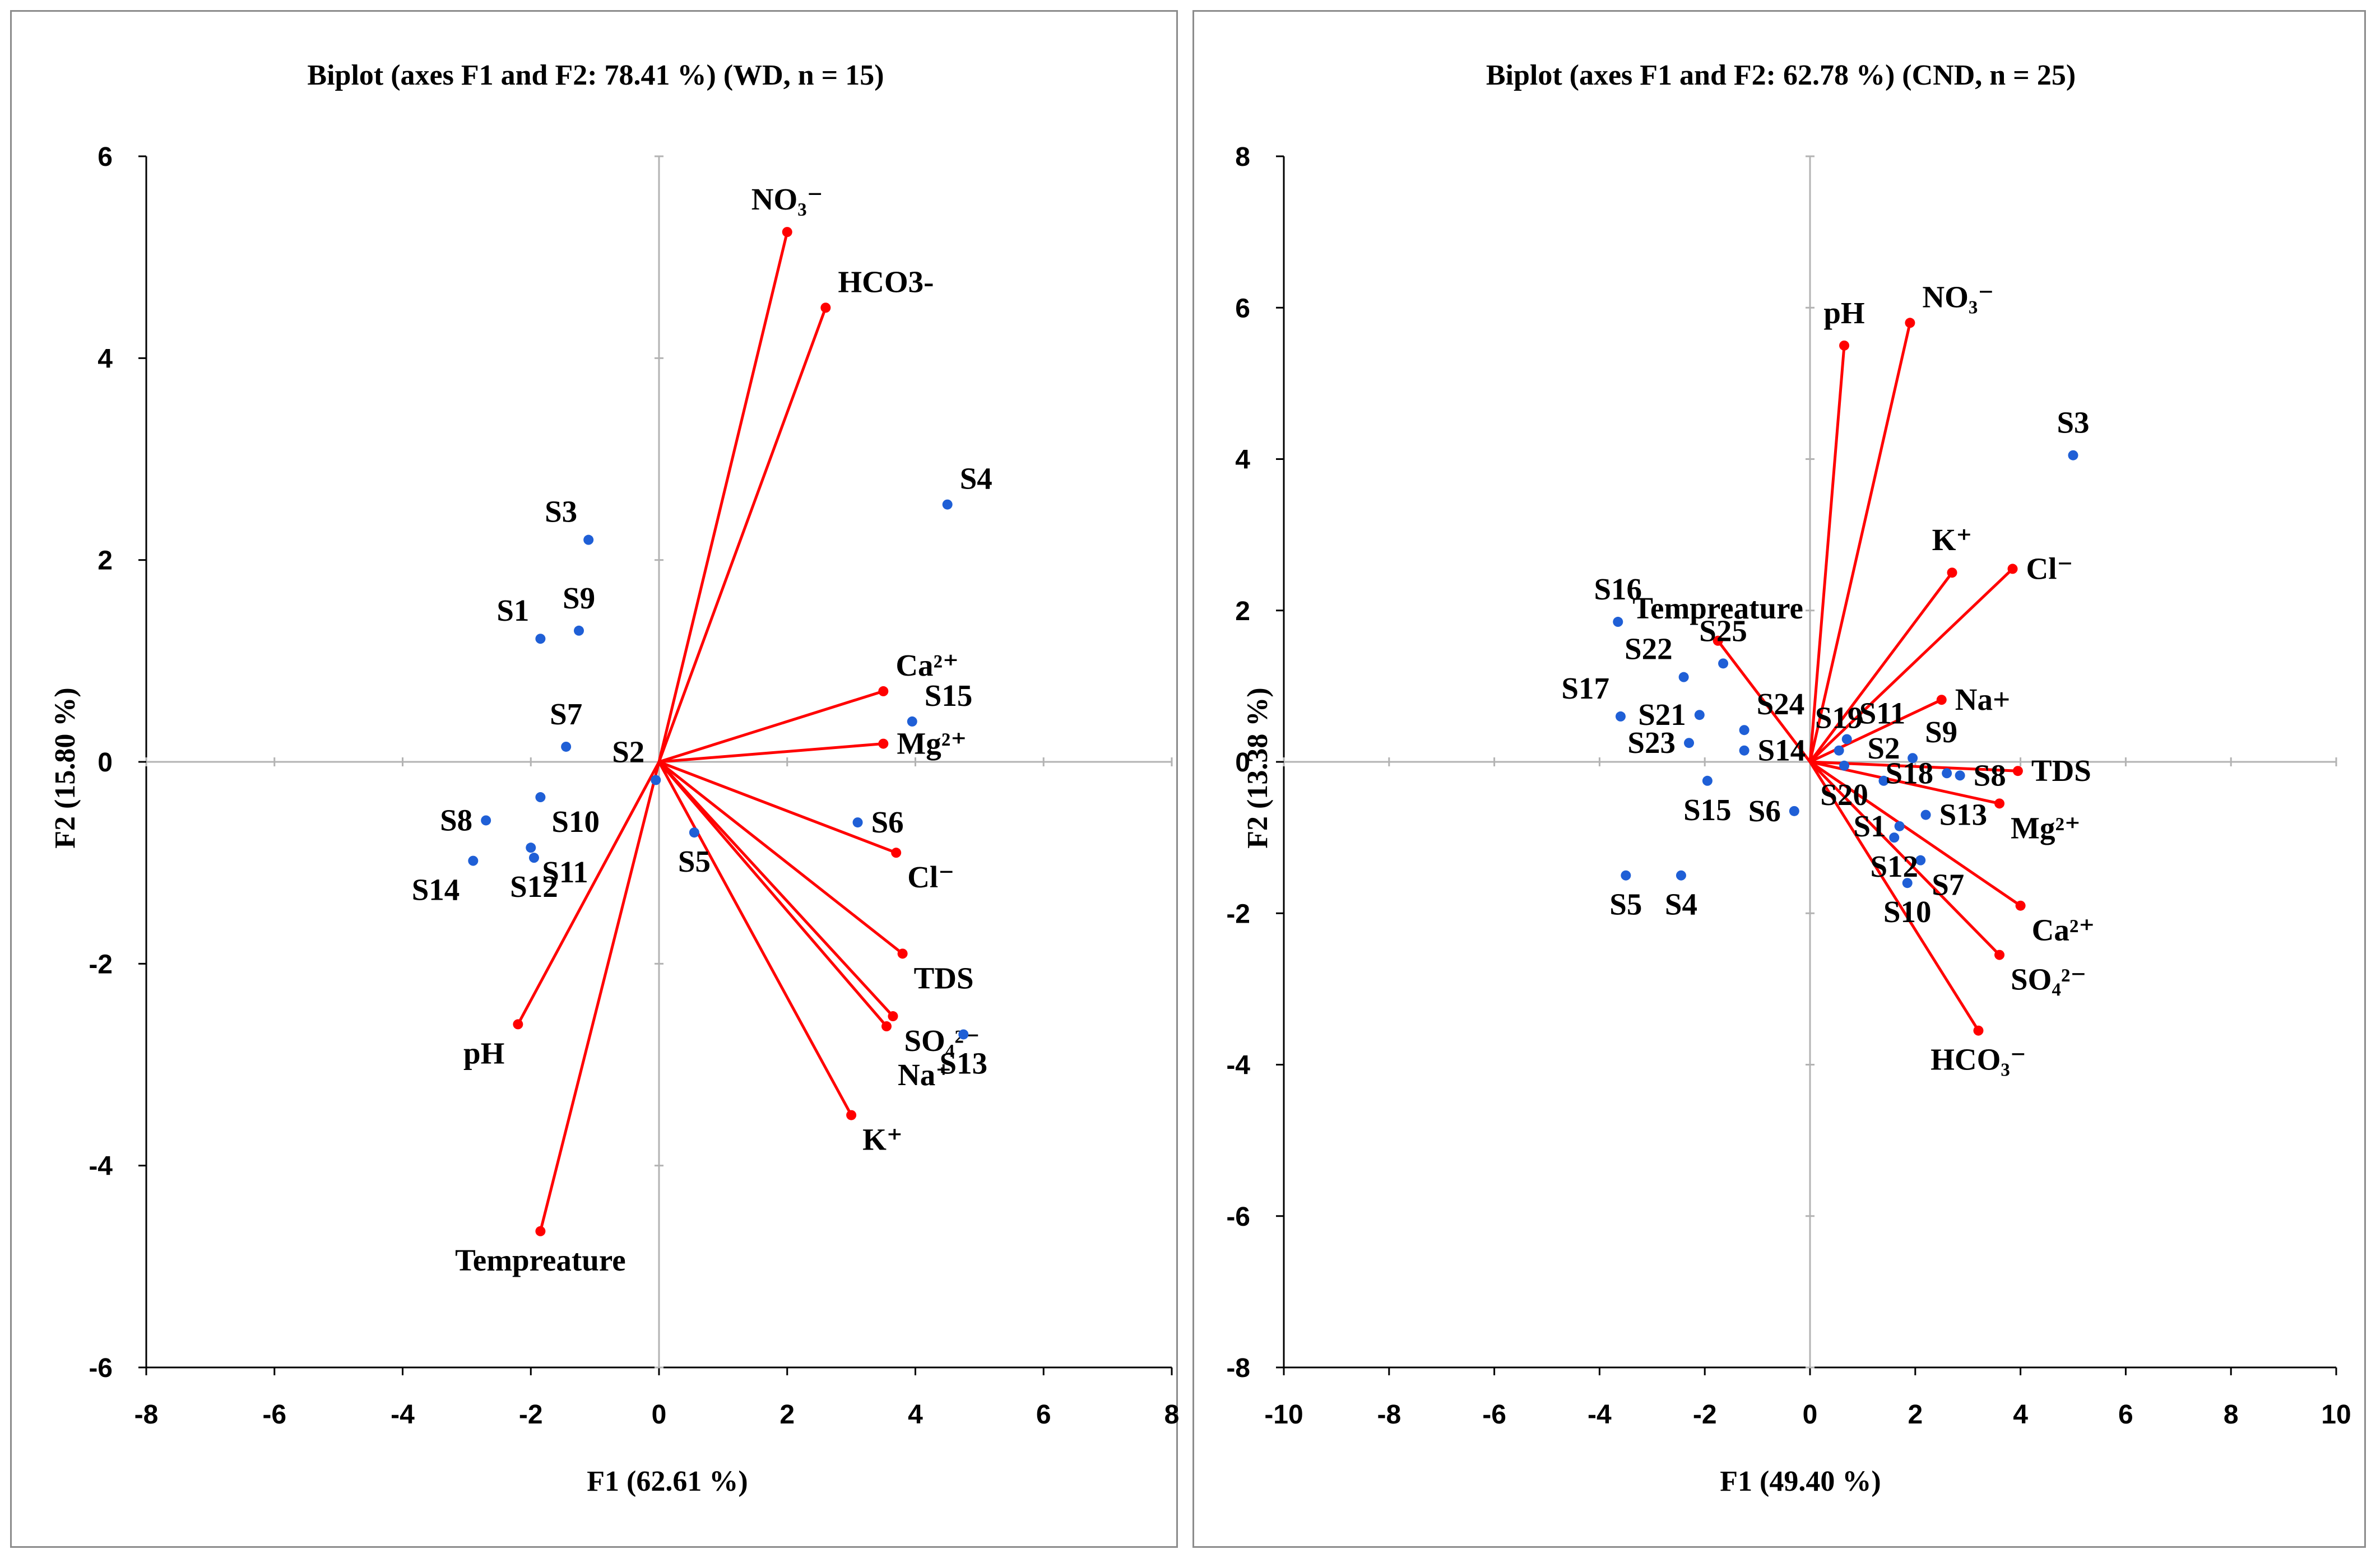 This screenshot has height=1568, width=2376. I want to click on y-axis-title: F2 (15.80 %), so click(65, 768).